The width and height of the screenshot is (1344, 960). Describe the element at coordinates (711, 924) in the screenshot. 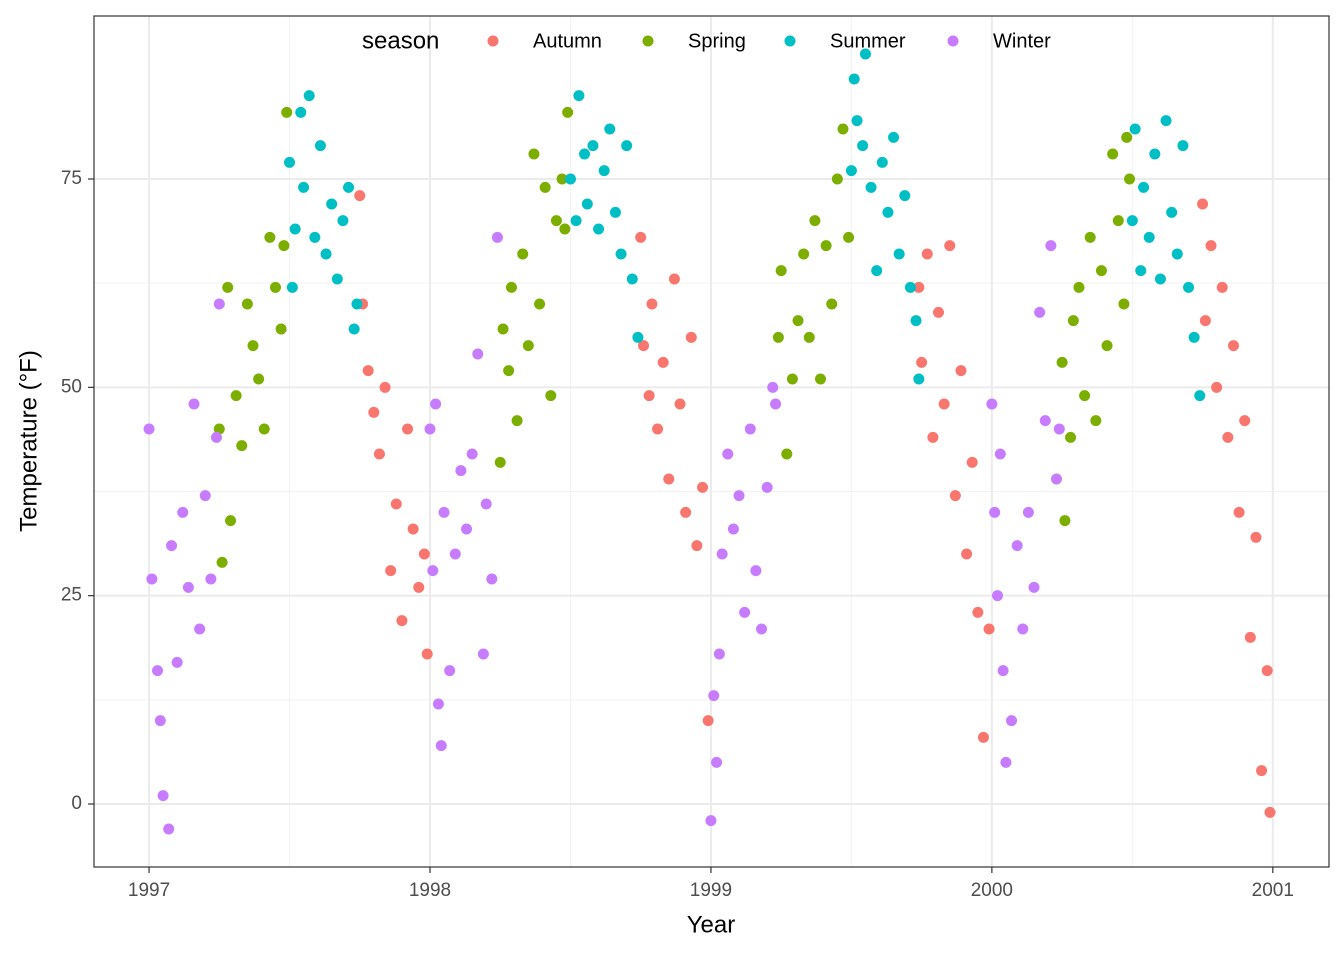

I see `x-axis-title: Year` at that location.